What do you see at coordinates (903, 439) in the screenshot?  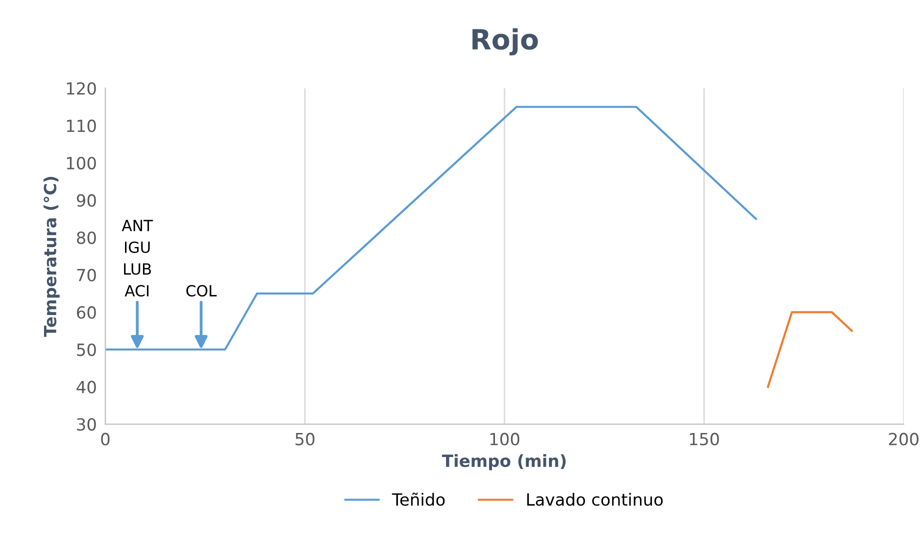 I see `x-tick-label: 200` at bounding box center [903, 439].